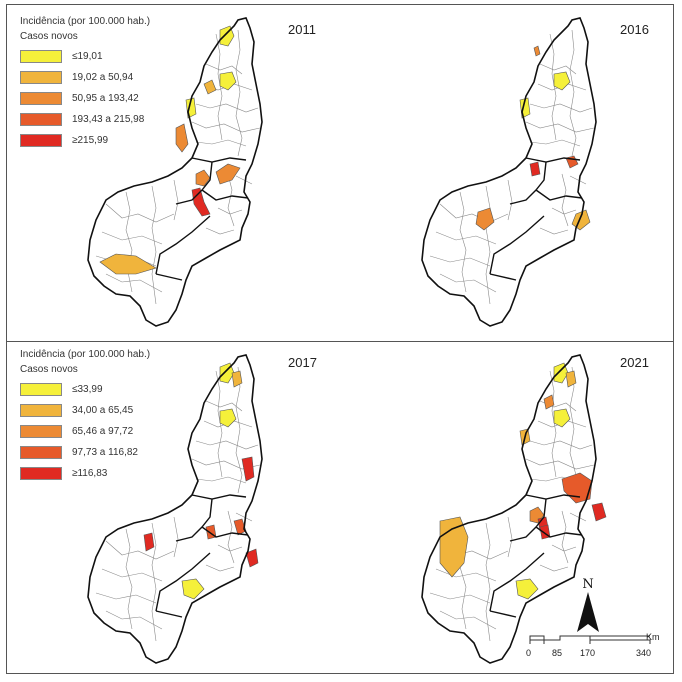  Describe the element at coordinates (302, 29) in the screenshot. I see `panel-year: 2011` at that location.